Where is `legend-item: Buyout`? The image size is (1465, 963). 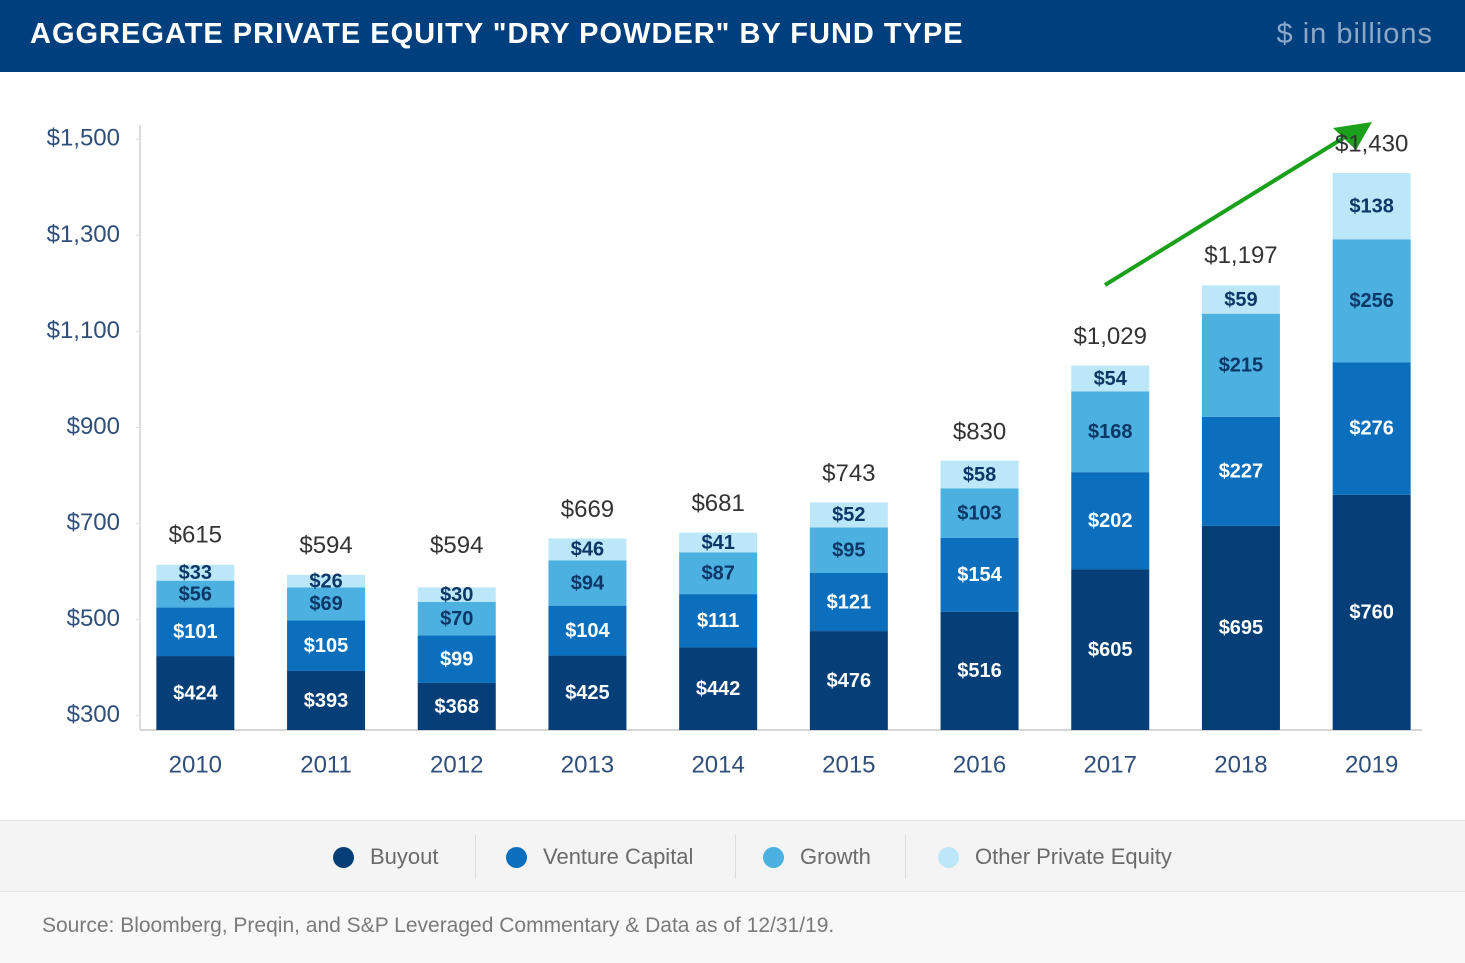 legend-item: Buyout is located at coordinates (386, 857).